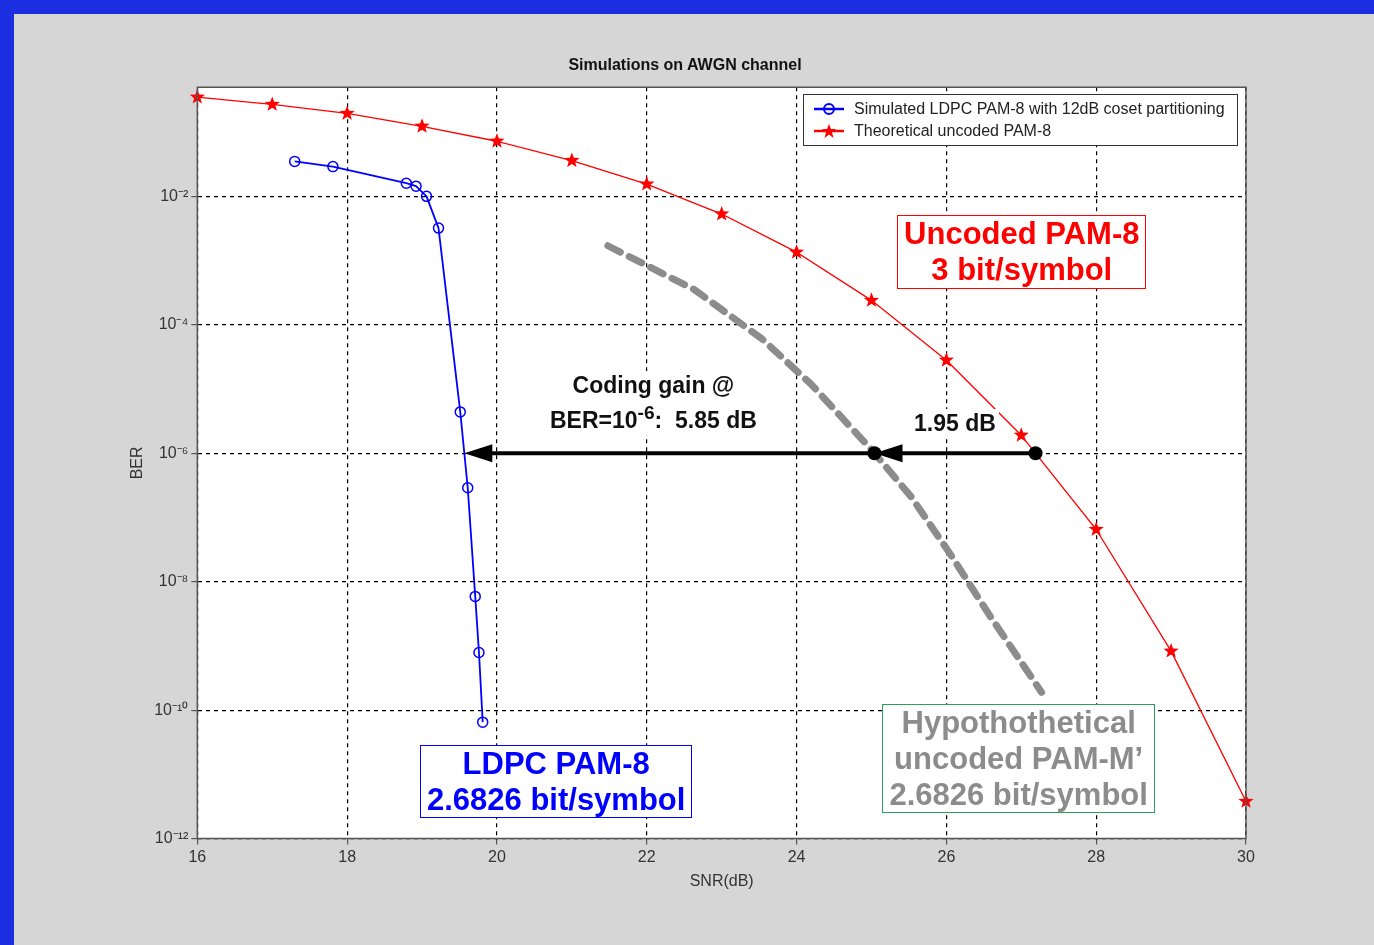  Describe the element at coordinates (173, 324) in the screenshot. I see `y-tick-label: 10⁻⁴` at that location.